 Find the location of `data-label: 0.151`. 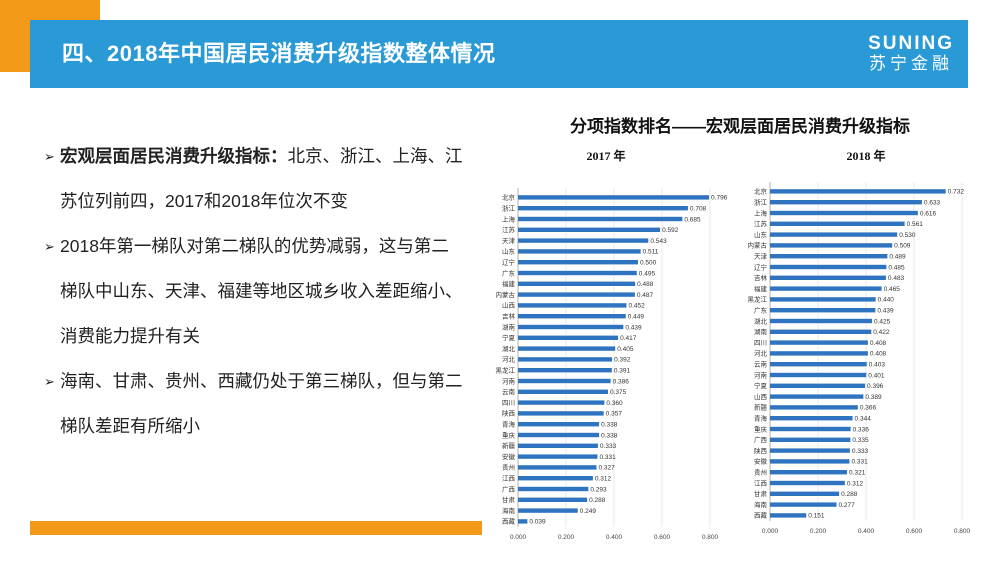

data-label: 0.151 is located at coordinates (816, 516).